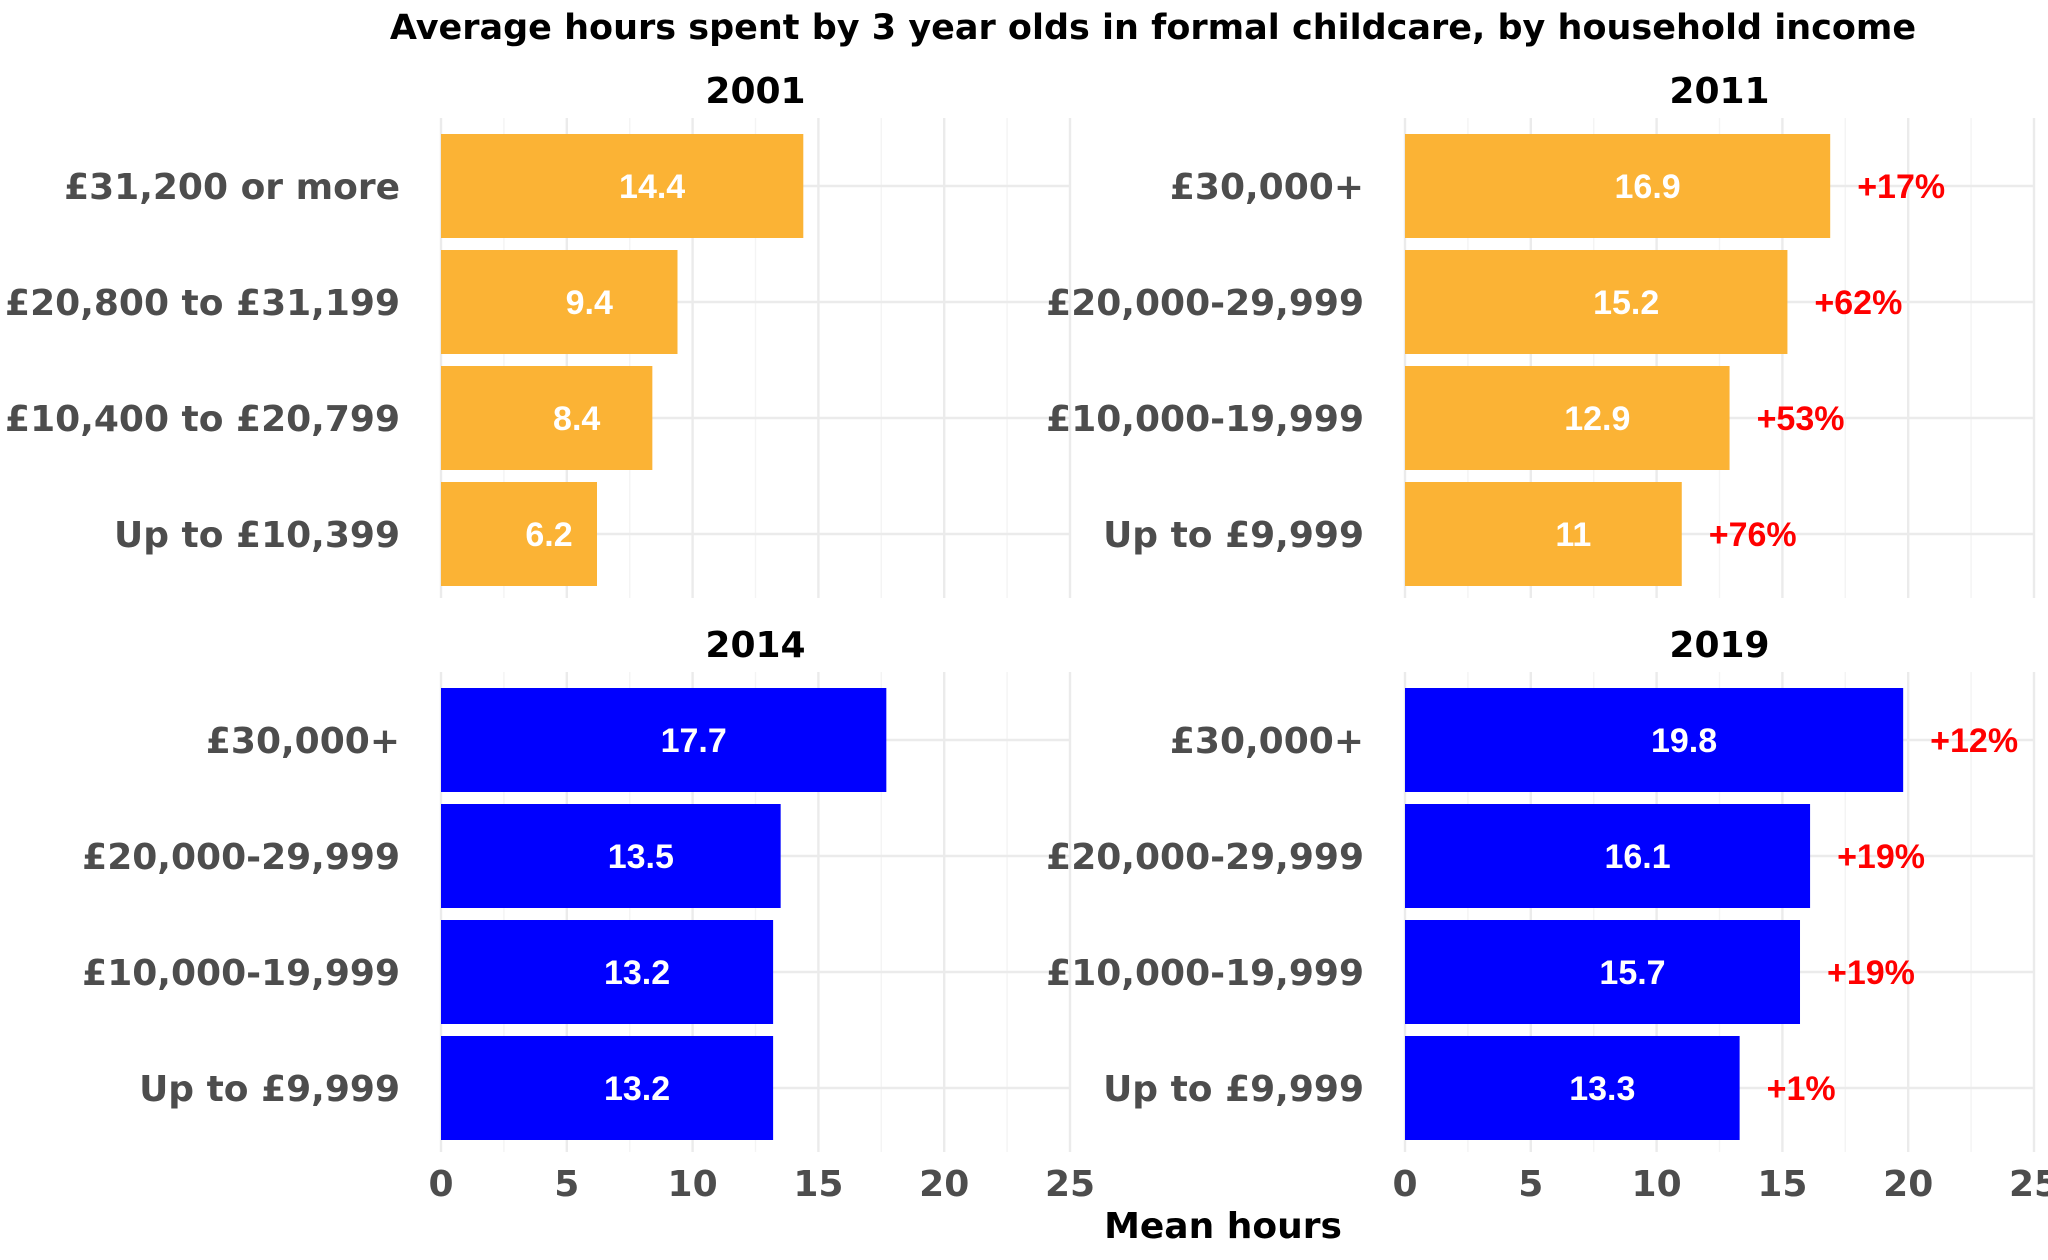  Describe the element at coordinates (1974, 741) in the screenshot. I see `change-label: +12%` at that location.